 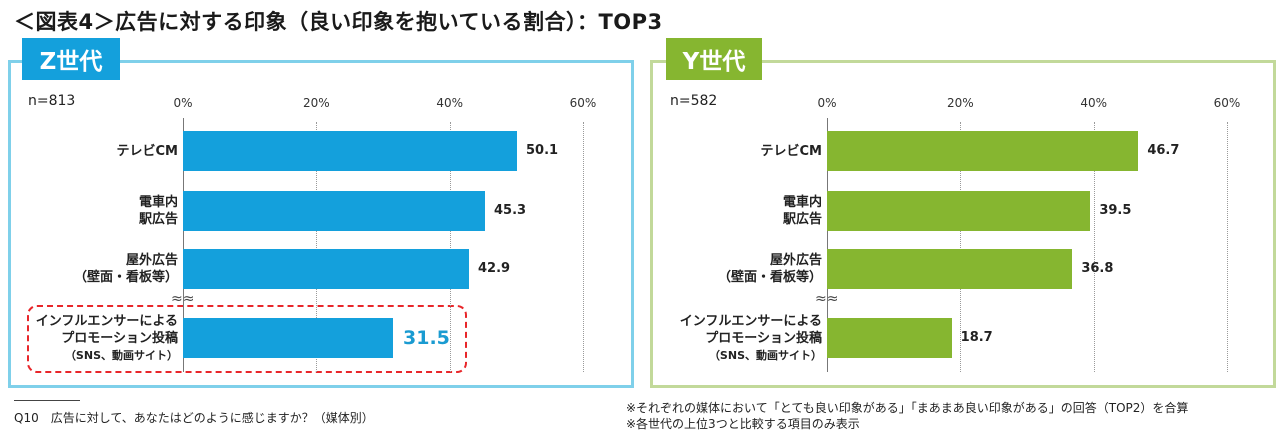 What do you see at coordinates (976, 337) in the screenshot?
I see `y-value-label: 18.7` at bounding box center [976, 337].